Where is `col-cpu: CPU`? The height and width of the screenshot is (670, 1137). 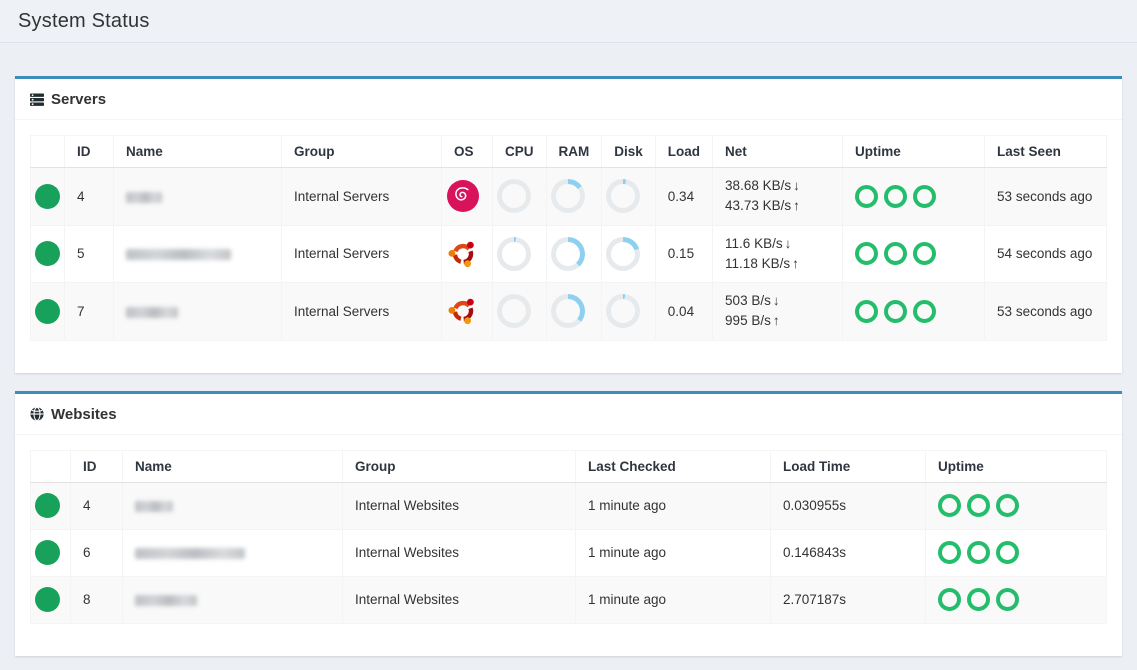 col-cpu: CPU is located at coordinates (519, 151).